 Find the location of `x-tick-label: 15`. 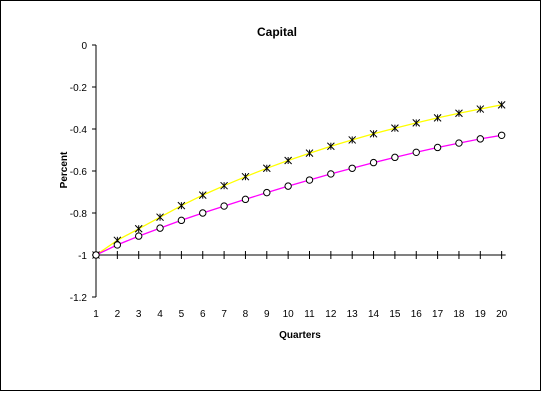

x-tick-label: 15 is located at coordinates (395, 314).